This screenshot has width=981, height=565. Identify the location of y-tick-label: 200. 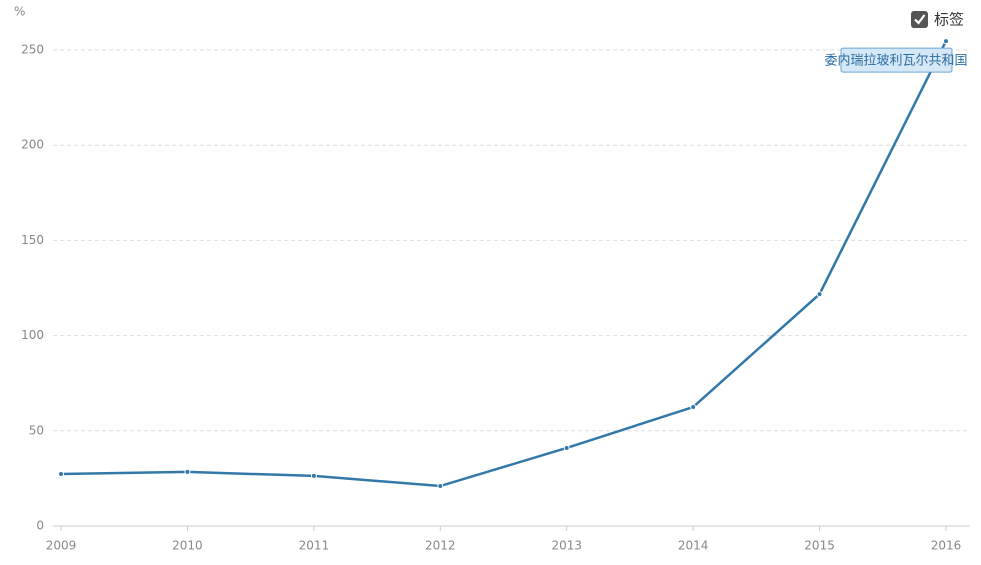
(32, 145).